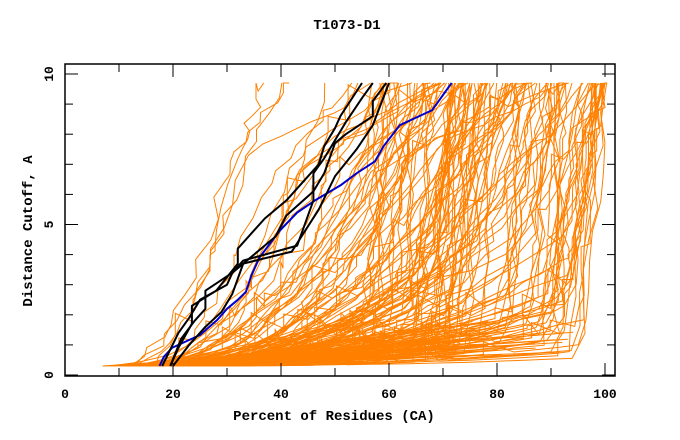  Describe the element at coordinates (339, 394) in the screenshot. I see `x-tick-labels: 0 20 40 60 80 100` at that location.